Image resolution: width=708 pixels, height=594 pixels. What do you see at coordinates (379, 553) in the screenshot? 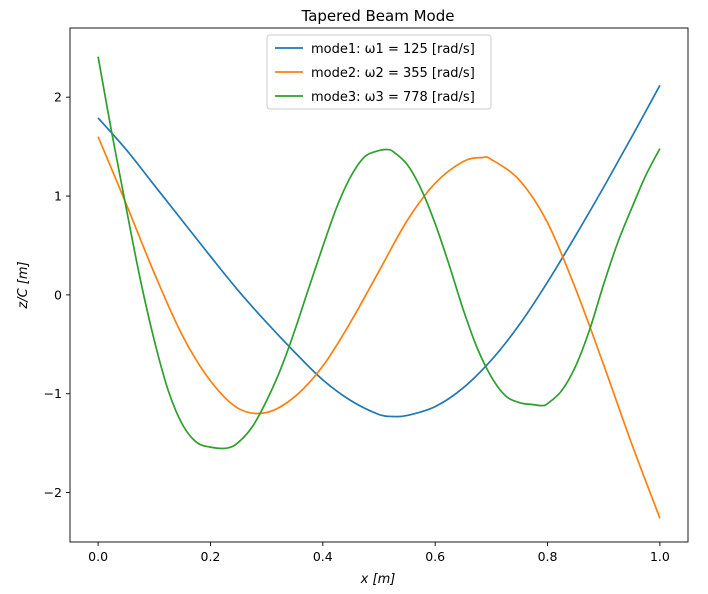
I see `x-axis: 0.0 0.2 0.4 0.6 0.8 1.0` at bounding box center [379, 553].